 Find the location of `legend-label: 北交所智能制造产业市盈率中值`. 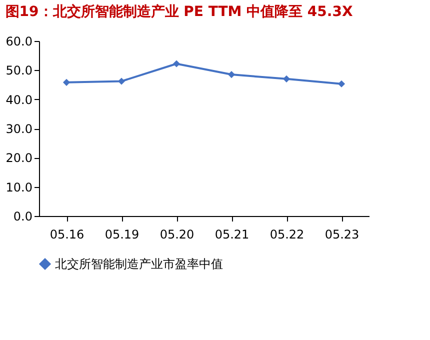

legend-label: 北交所智能制造产业市盈率中值 is located at coordinates (139, 264).